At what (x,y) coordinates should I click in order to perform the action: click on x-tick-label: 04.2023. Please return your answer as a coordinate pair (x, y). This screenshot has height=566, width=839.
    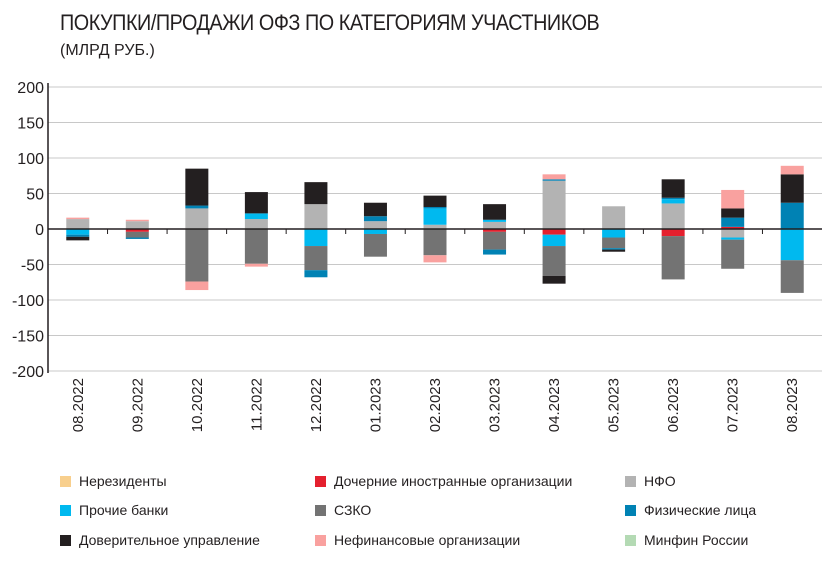
    Looking at the image, I should click on (554, 405).